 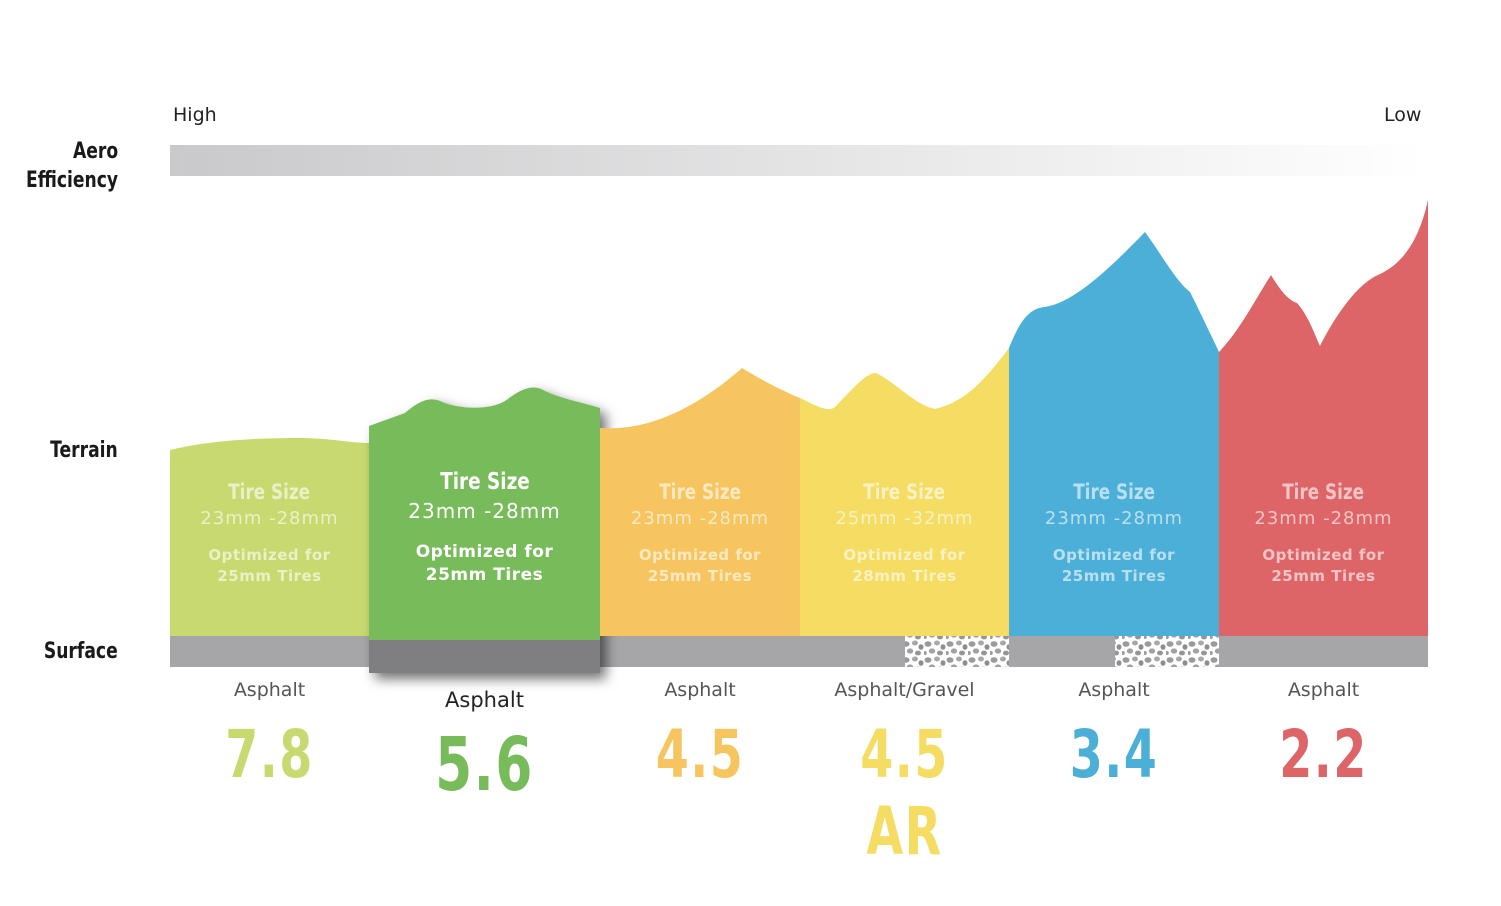 I want to click on highlighted-surface-segment, so click(x=484, y=656).